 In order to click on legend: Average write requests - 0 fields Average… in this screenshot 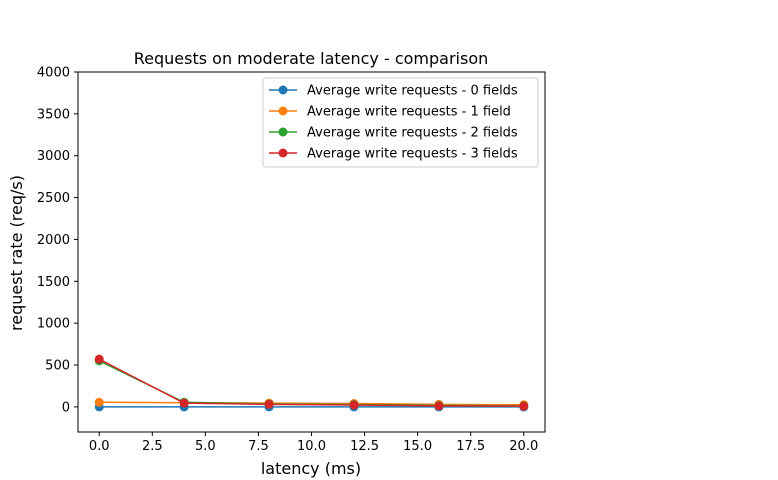, I will do `click(400, 122)`.